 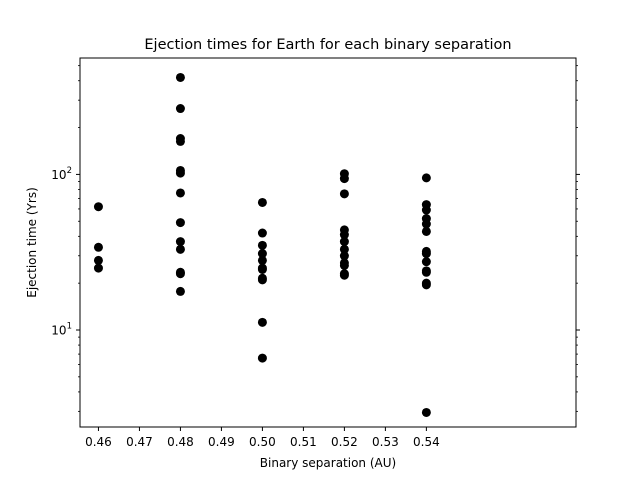 What do you see at coordinates (344, 442) in the screenshot?
I see `x-tick-label: 0.52` at bounding box center [344, 442].